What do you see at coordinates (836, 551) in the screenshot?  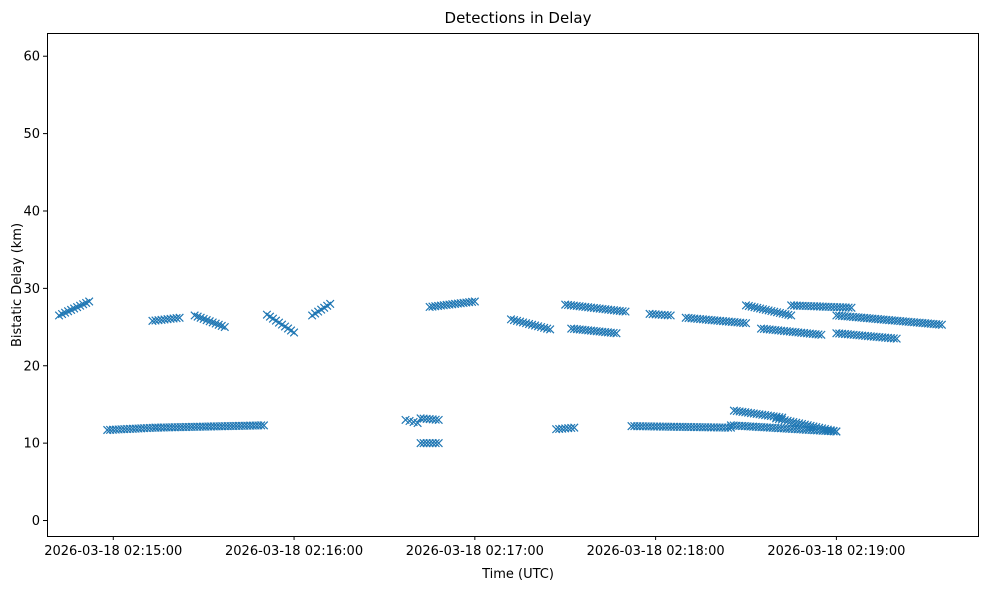 I see `x-tick-label: 2026-03-18 02:19:00` at bounding box center [836, 551].